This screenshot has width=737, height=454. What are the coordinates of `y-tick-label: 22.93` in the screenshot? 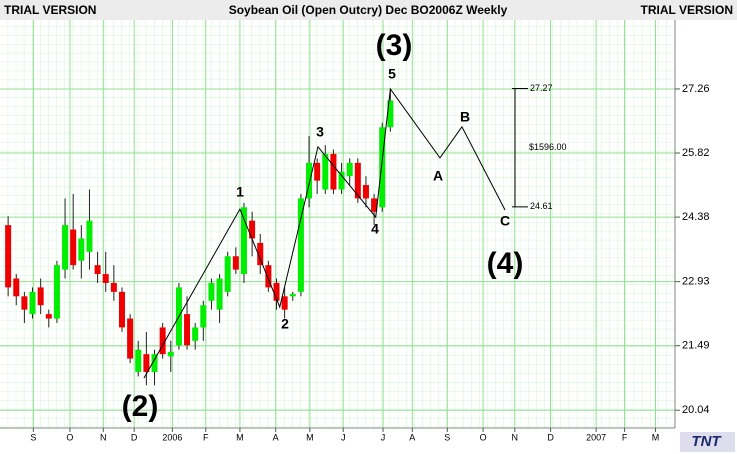 It's located at (696, 282).